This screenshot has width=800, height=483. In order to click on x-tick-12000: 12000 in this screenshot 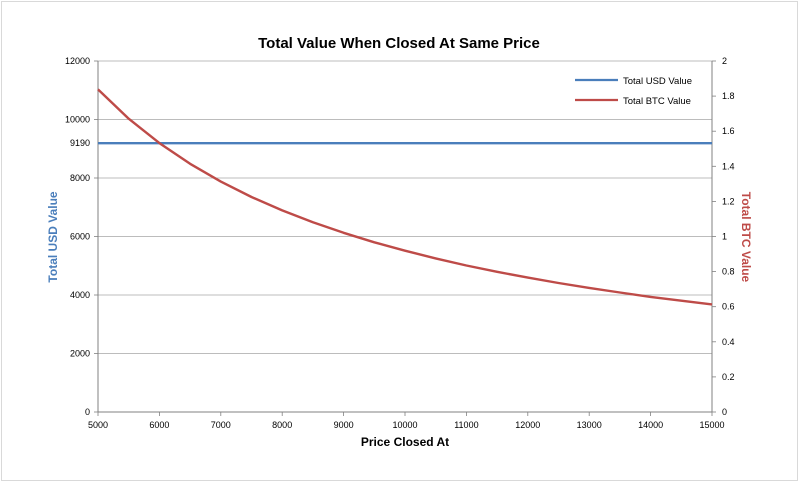, I will do `click(527, 425)`.